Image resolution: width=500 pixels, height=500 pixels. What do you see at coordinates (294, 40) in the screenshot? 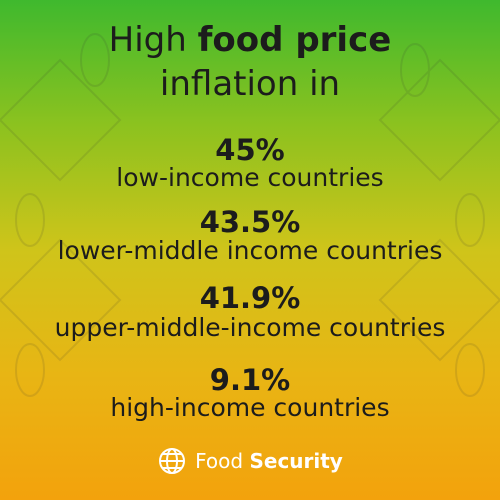
I see `title-emphasis: food price` at bounding box center [294, 40].